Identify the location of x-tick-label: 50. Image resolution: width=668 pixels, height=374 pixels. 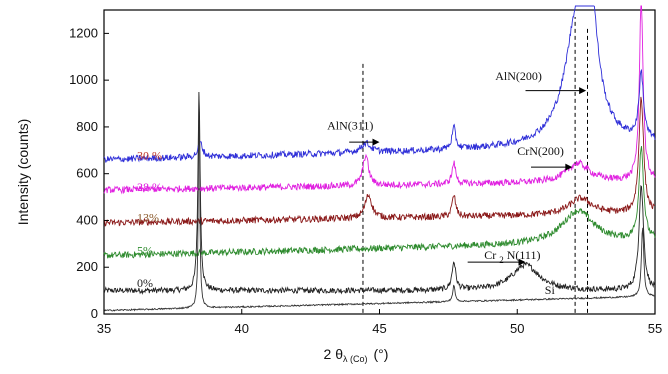
(517, 328).